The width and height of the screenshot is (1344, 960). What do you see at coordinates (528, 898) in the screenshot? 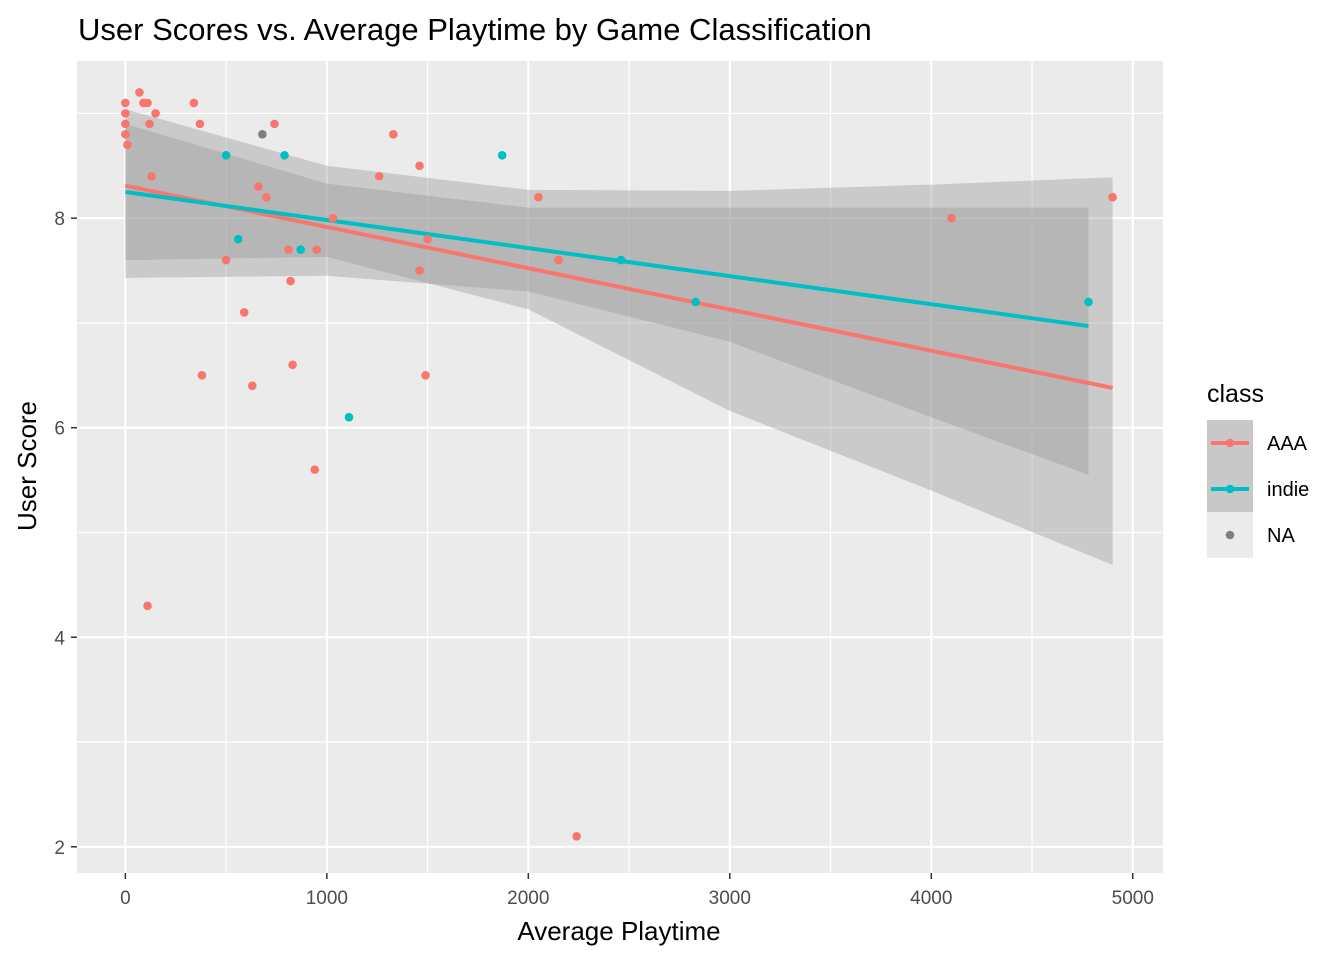
I see `x-tick-label: 2000` at bounding box center [528, 898].